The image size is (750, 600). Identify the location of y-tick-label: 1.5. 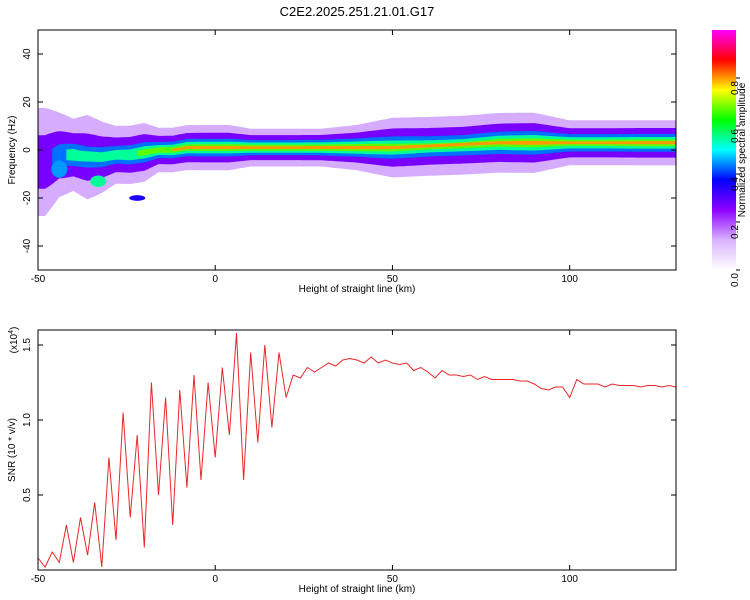
(27, 345).